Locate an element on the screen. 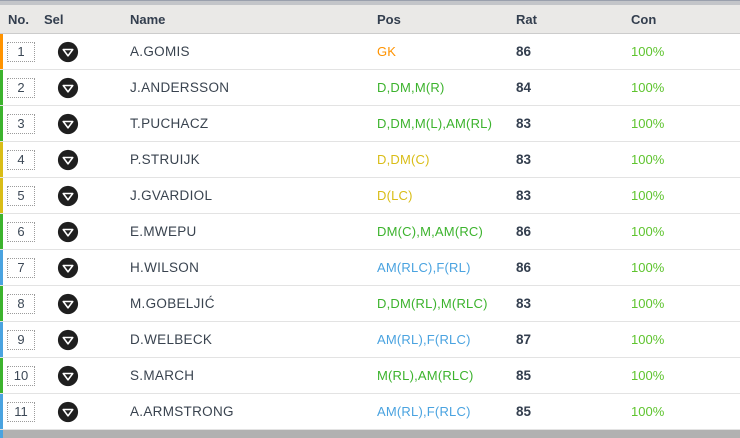  top-strip is located at coordinates (370, 2).